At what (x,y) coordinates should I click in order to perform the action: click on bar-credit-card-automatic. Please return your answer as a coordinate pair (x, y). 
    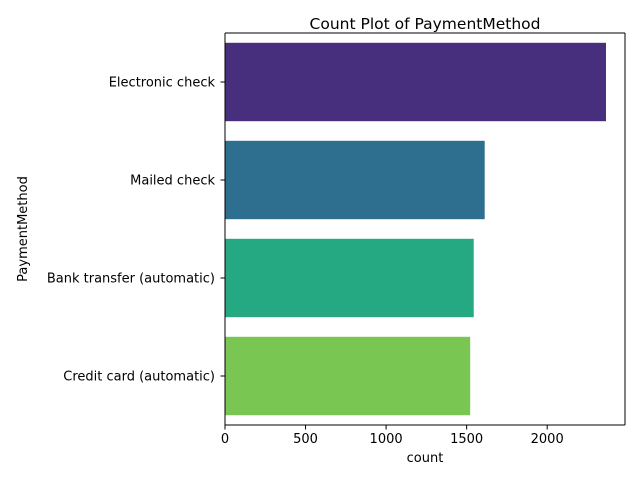
    Looking at the image, I should click on (348, 376).